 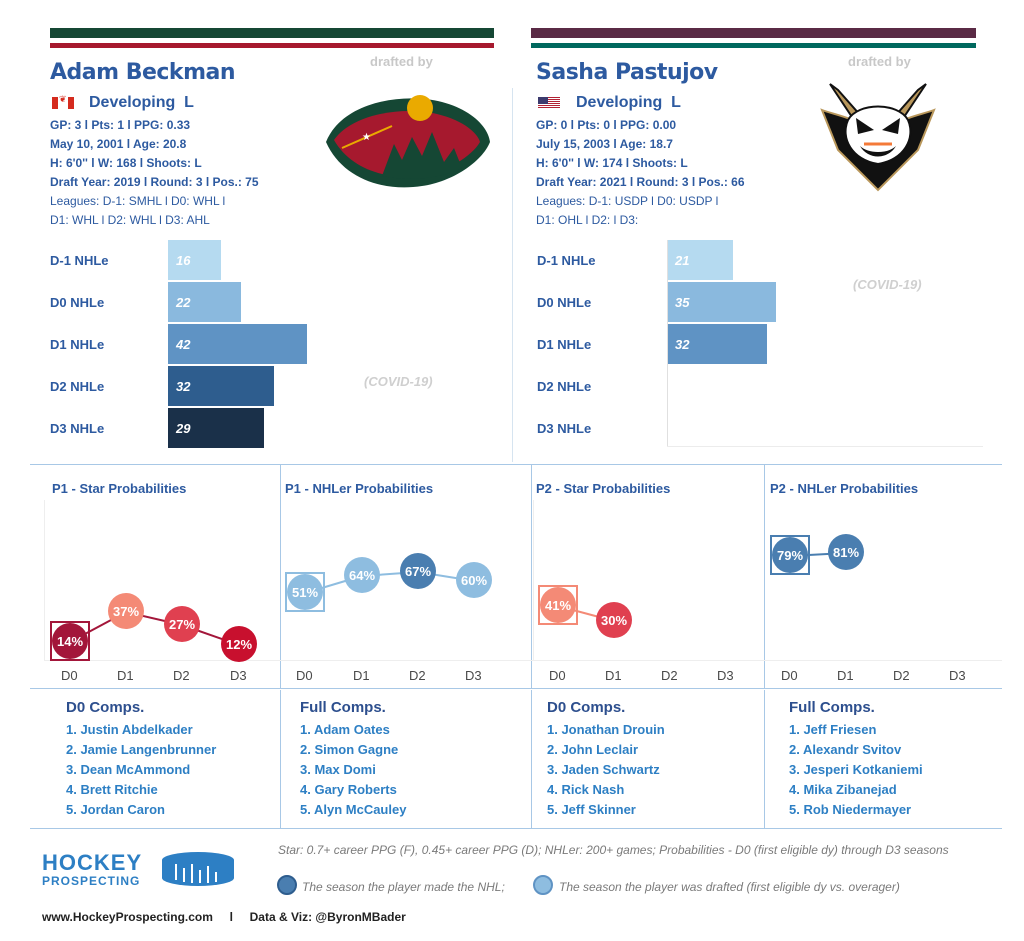 I want to click on player-2-nhle-label: D2 NHLe, so click(x=564, y=386).